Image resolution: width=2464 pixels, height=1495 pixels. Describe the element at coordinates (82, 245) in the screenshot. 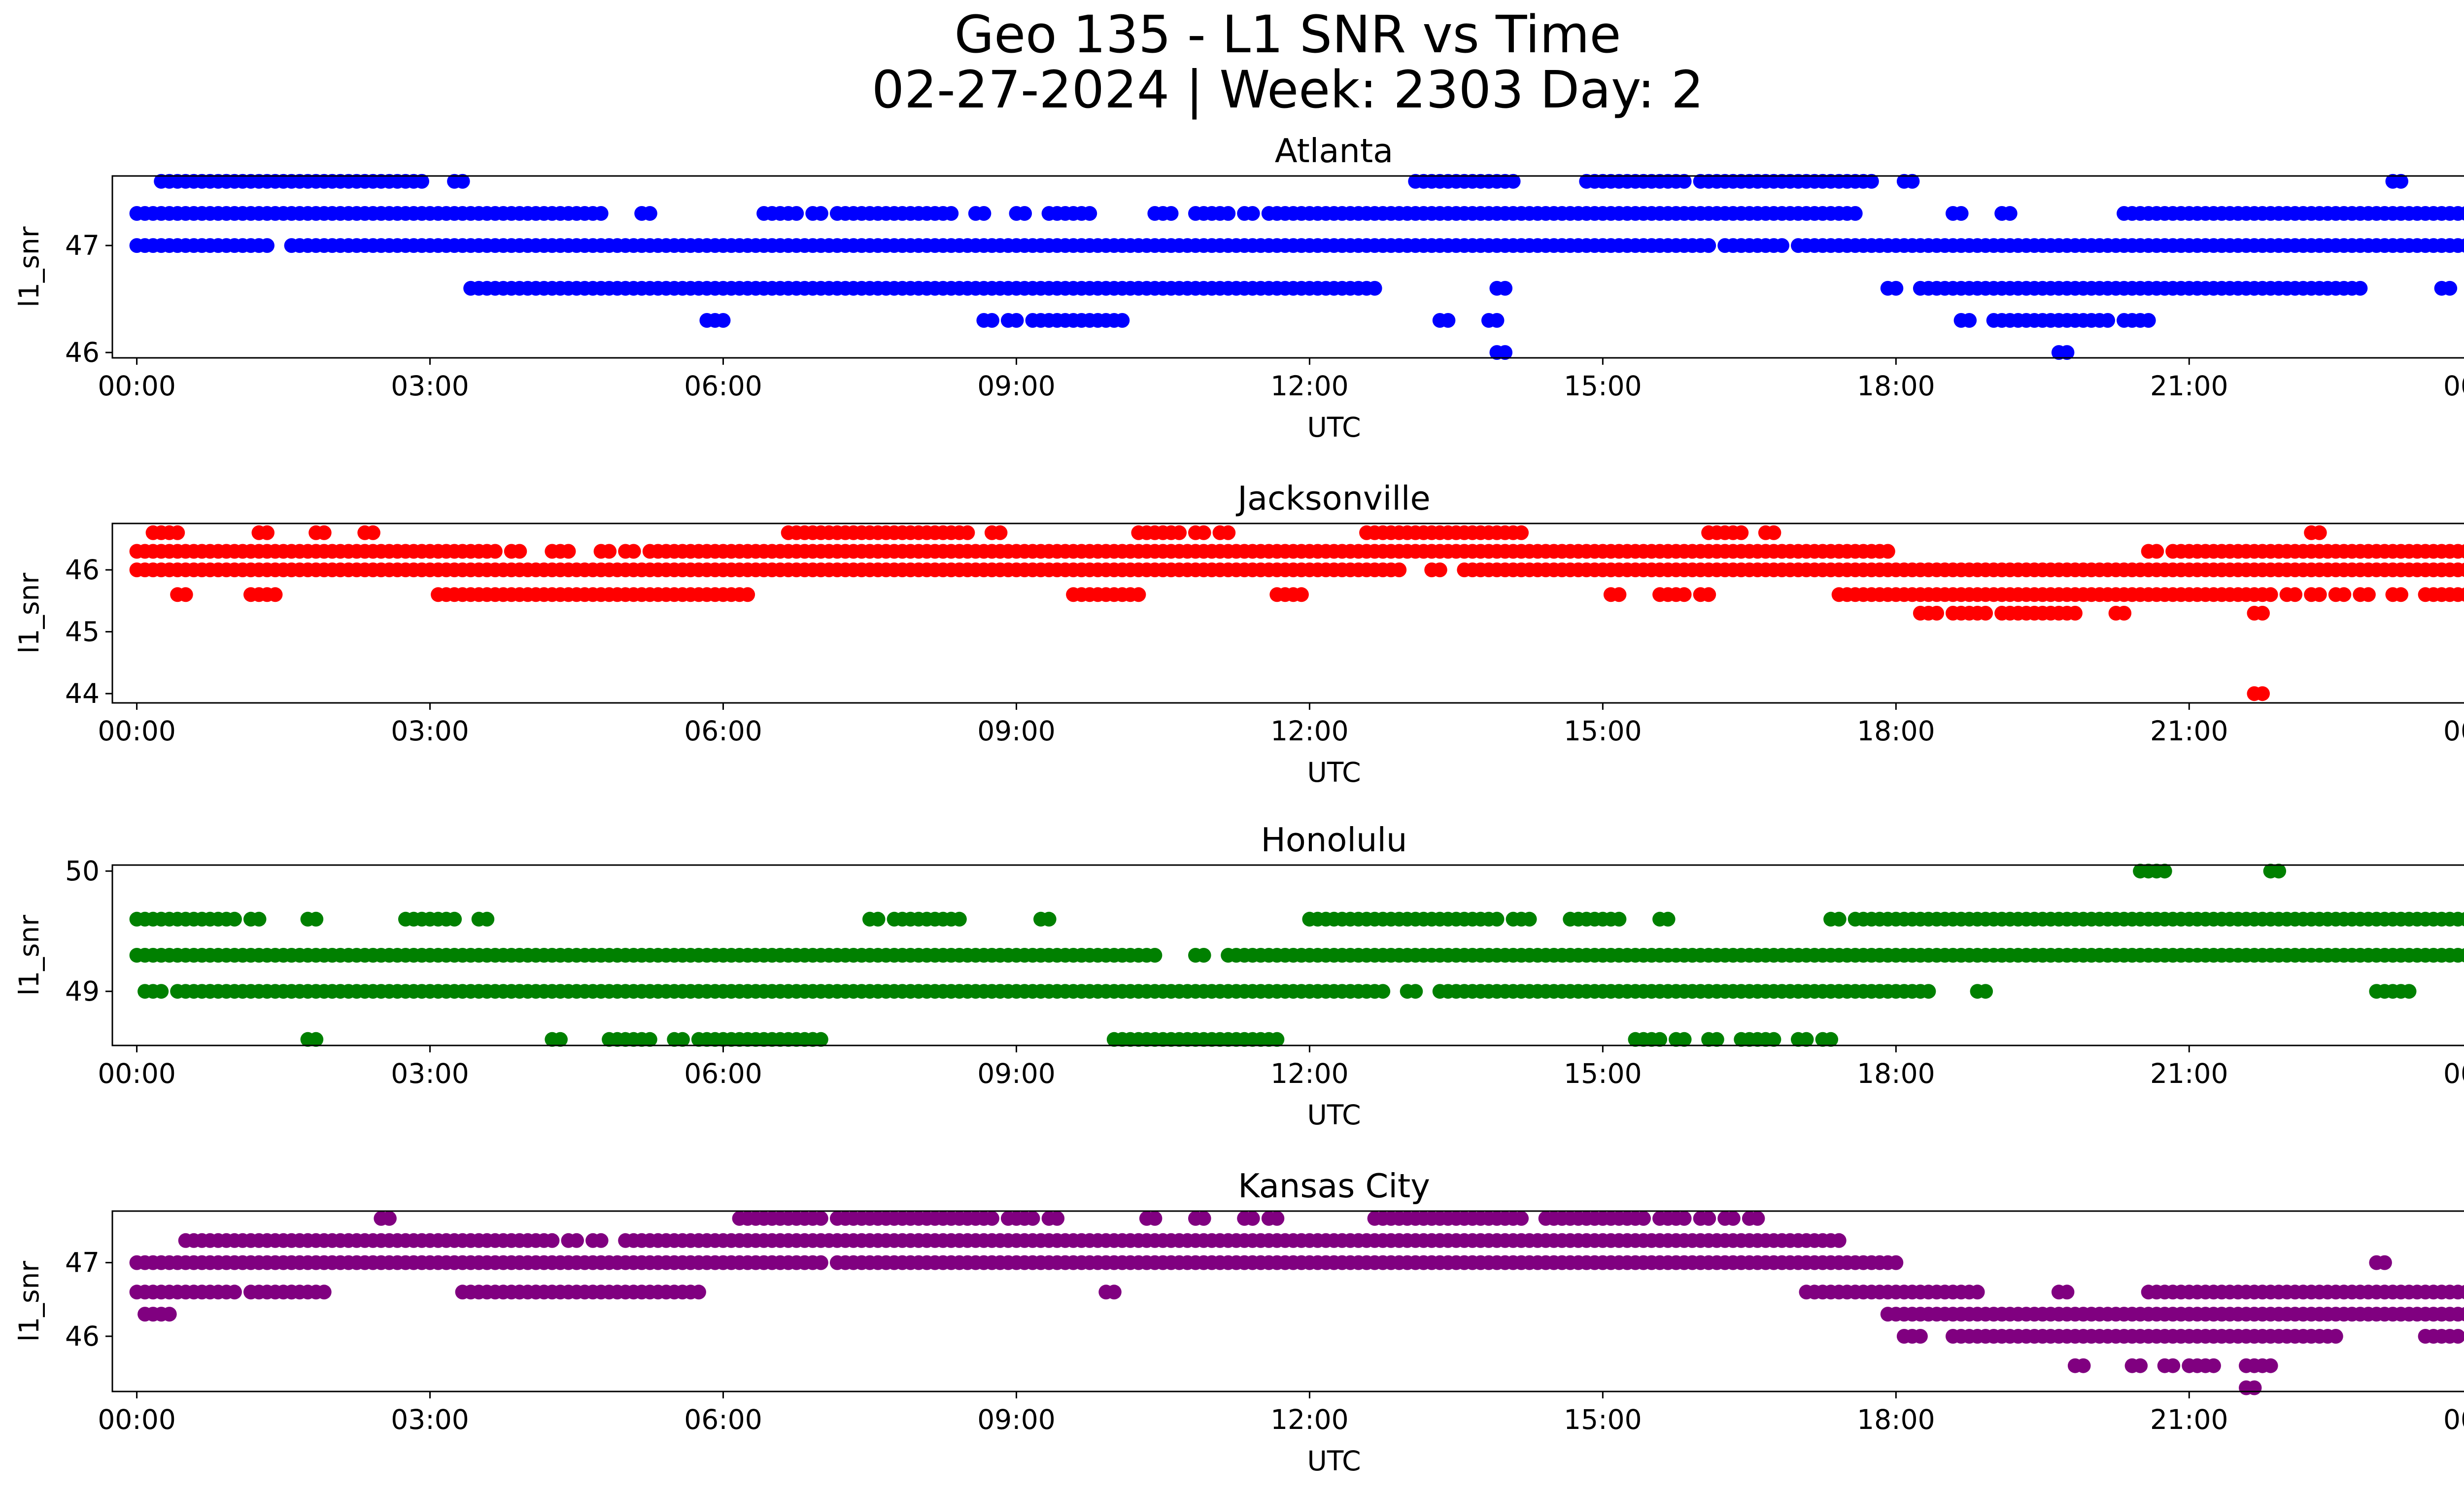

I see `y-tick-label: 47` at that location.